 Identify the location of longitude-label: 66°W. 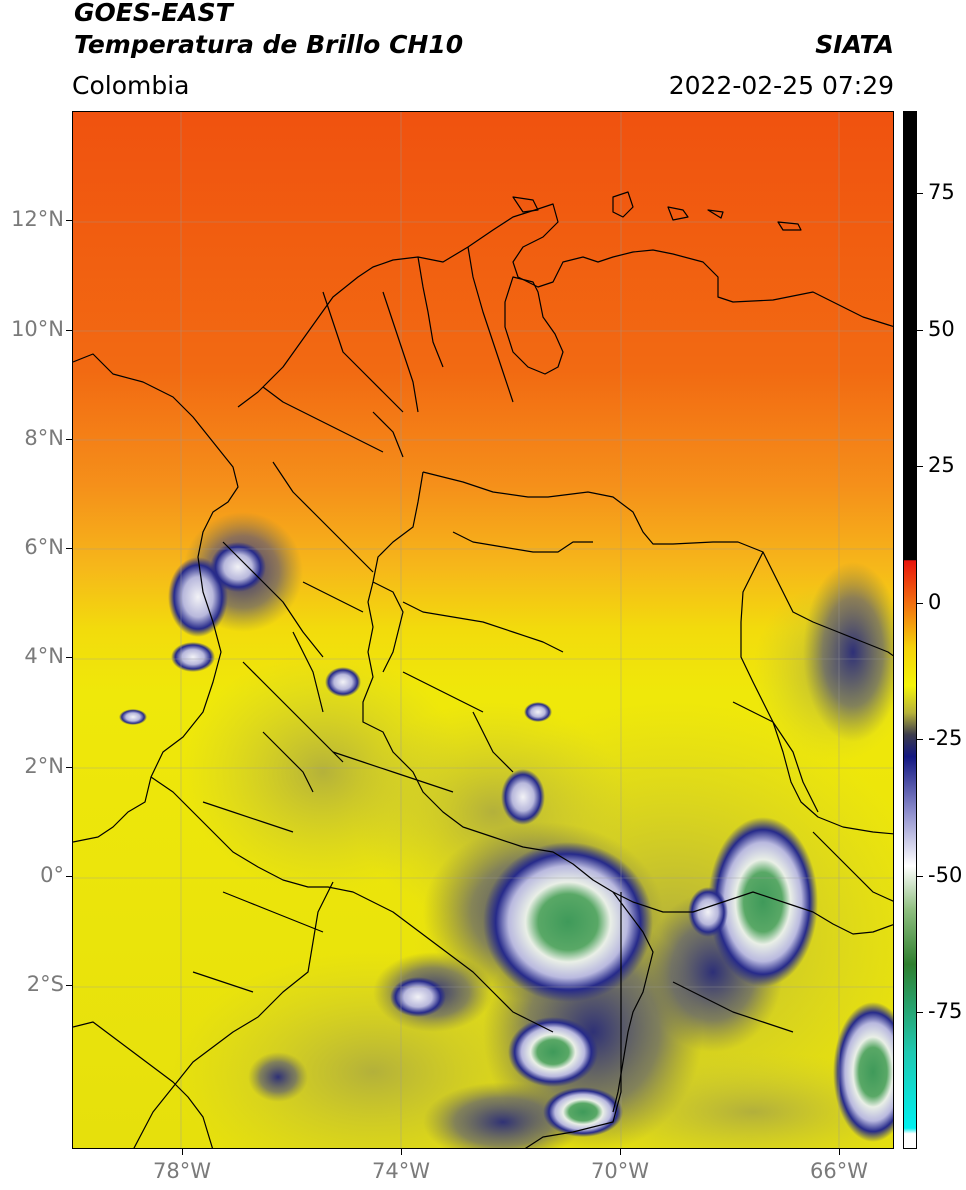
(839, 1171).